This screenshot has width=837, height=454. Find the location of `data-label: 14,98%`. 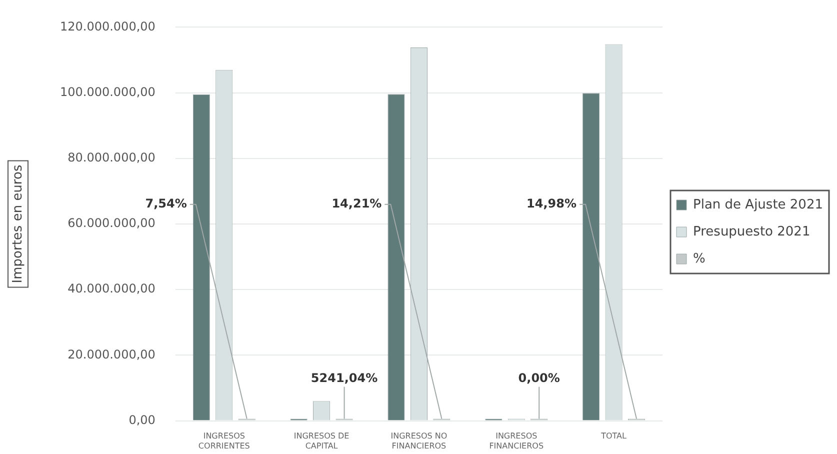

data-label: 14,98% is located at coordinates (551, 203).